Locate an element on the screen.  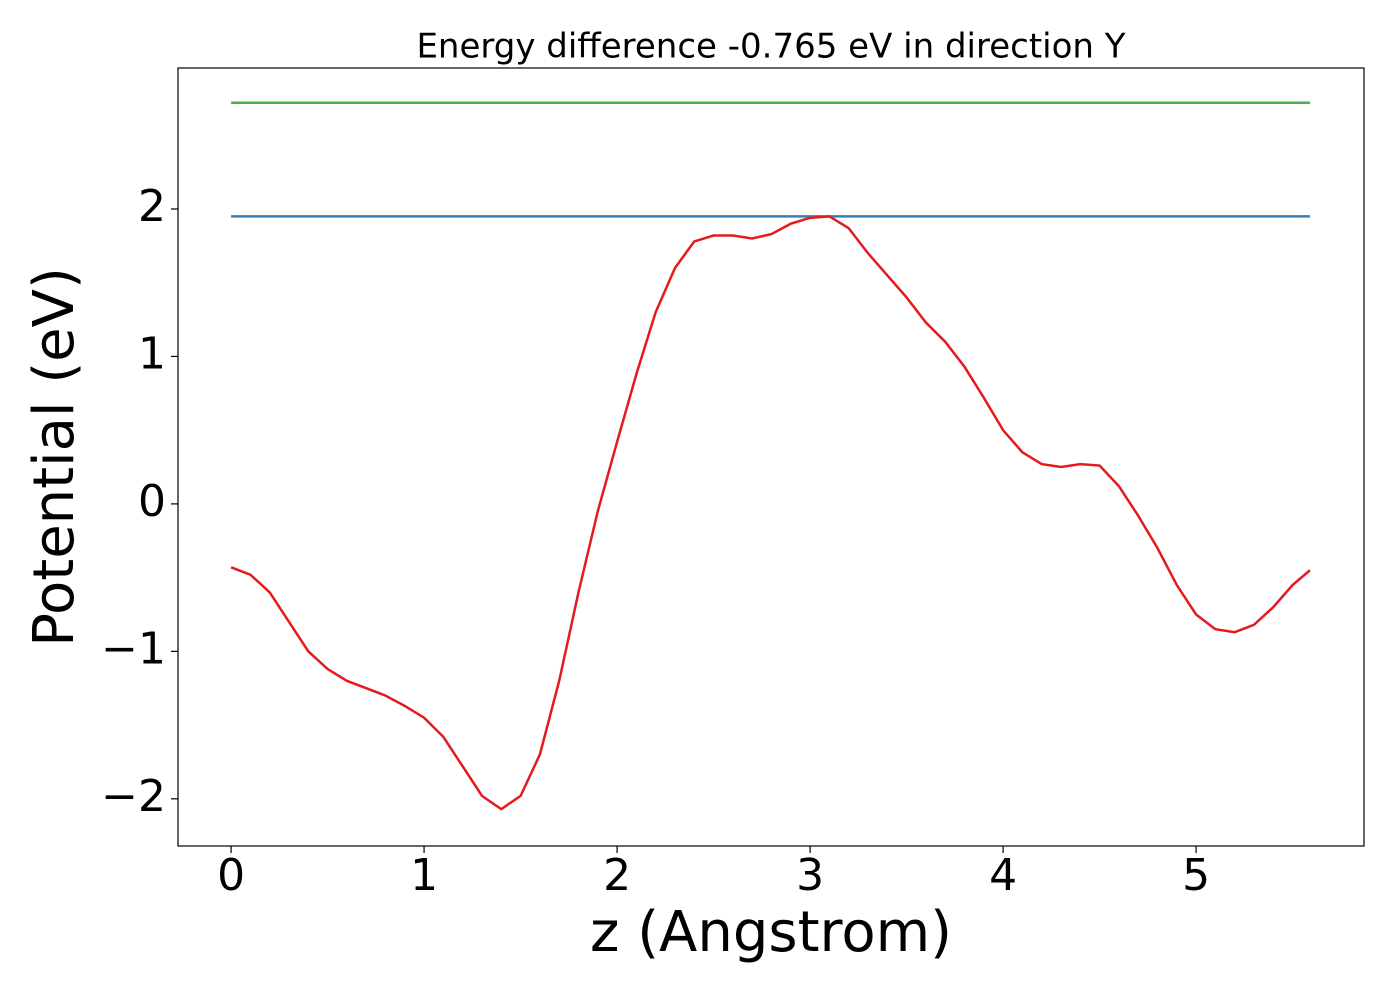
y-axis-label: Potential (eV) is located at coordinates (54, 457).